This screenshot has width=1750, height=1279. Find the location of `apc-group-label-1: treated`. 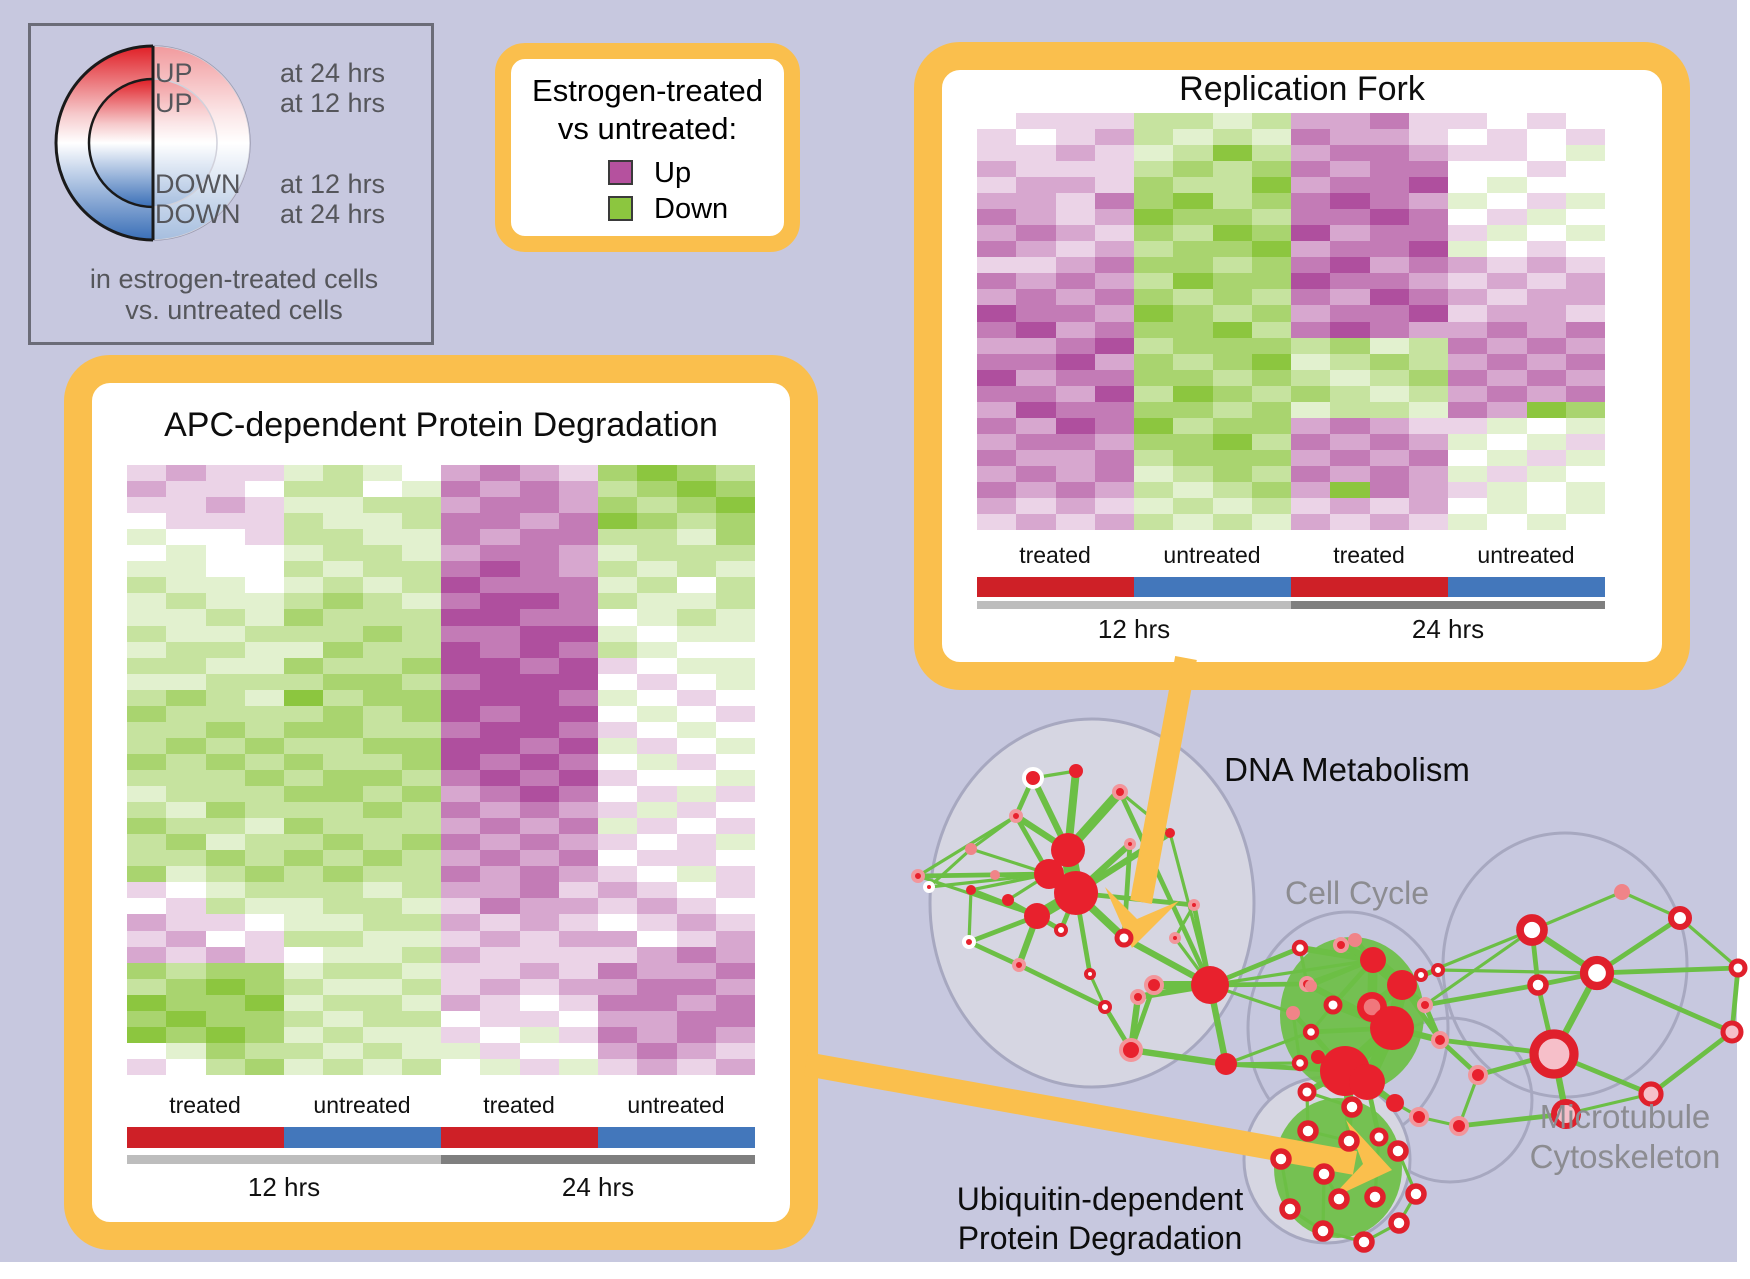

apc-group-label-1: treated is located at coordinates (205, 1105).